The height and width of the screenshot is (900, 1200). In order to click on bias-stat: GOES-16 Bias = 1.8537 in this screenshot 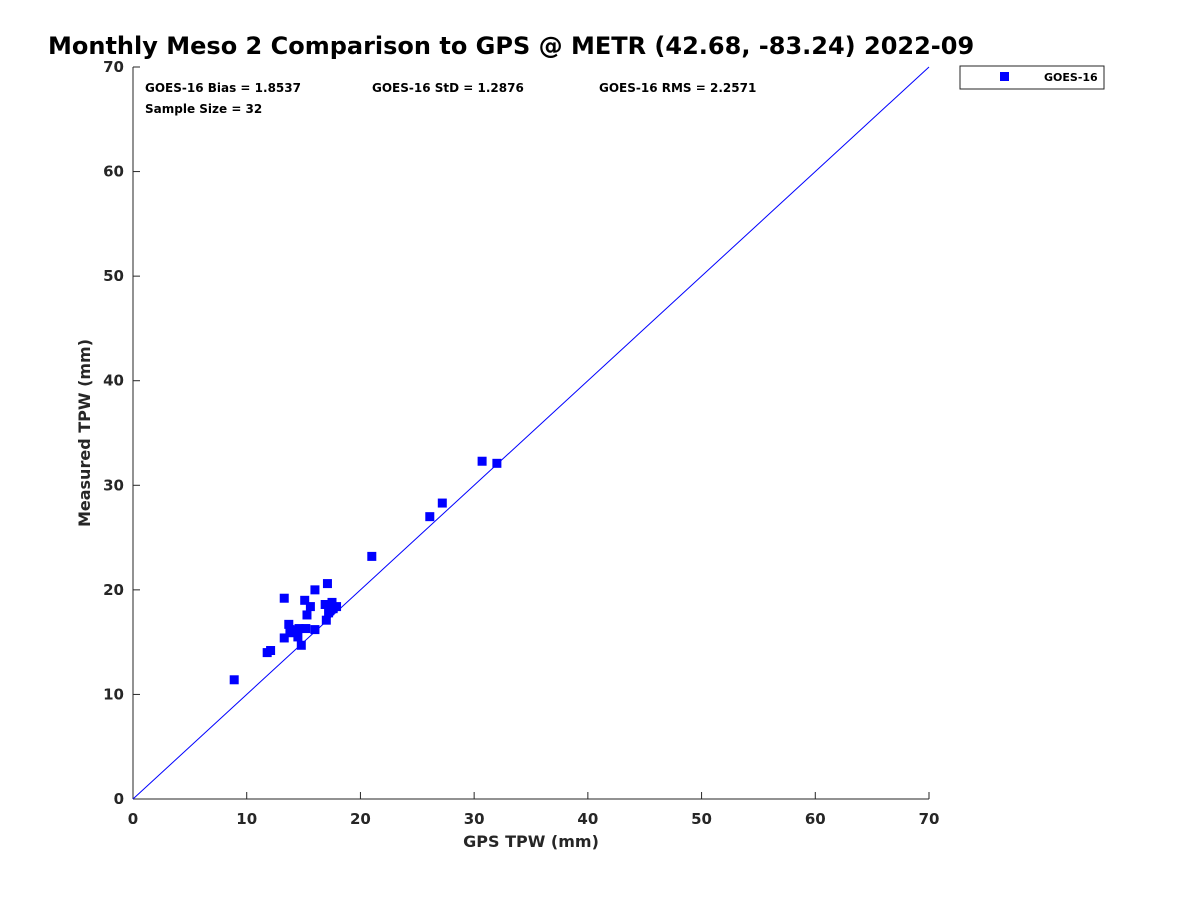, I will do `click(223, 88)`.